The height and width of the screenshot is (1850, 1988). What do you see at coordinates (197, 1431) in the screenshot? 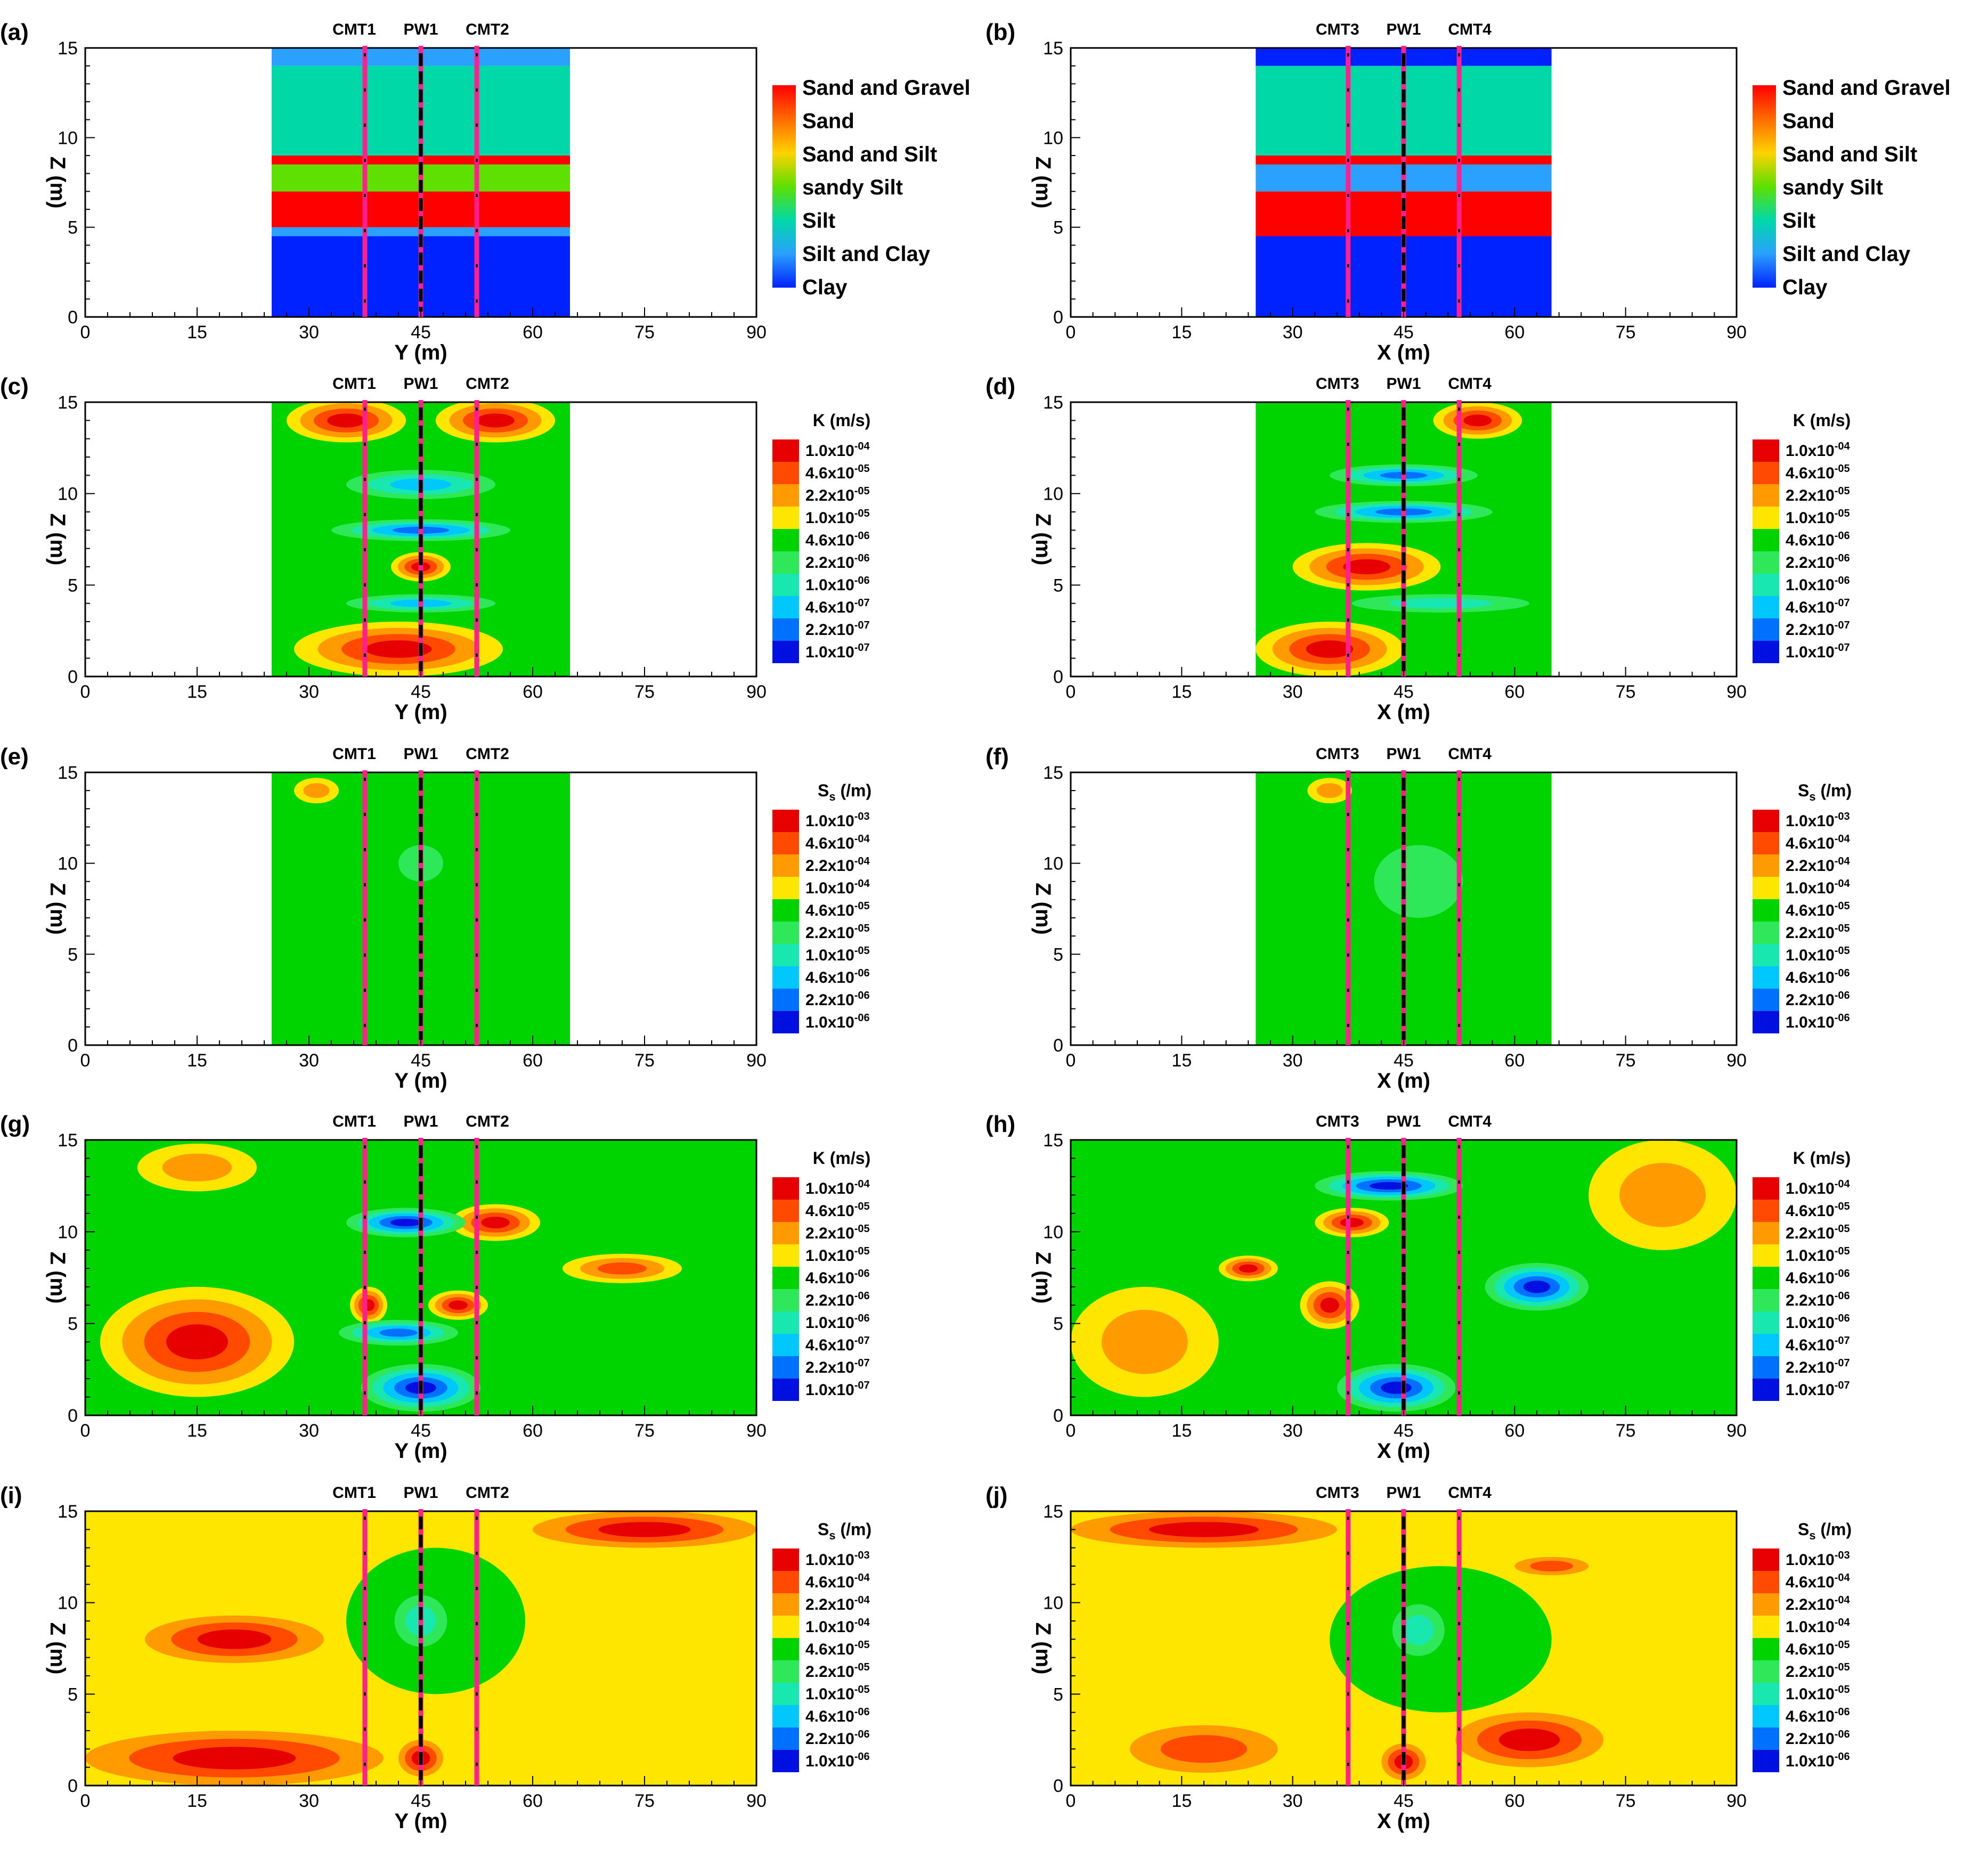
I see `x-tick-label: 15` at bounding box center [197, 1431].